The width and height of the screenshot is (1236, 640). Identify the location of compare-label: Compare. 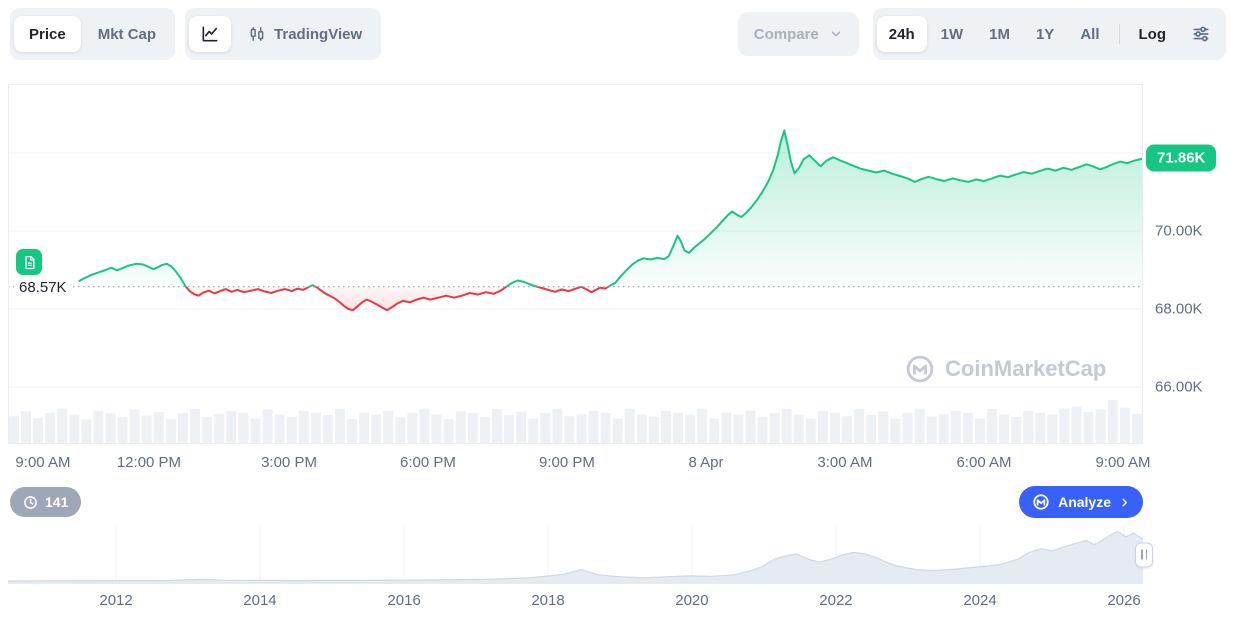
(786, 34).